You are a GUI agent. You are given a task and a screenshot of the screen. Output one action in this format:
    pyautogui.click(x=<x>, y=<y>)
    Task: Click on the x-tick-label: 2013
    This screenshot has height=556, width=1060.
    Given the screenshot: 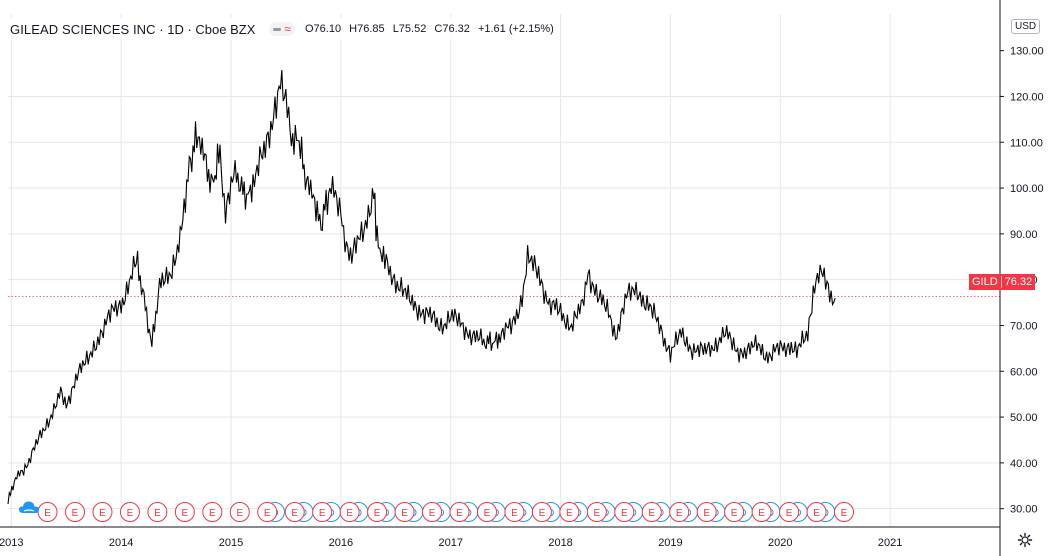 What is the action you would take?
    pyautogui.click(x=12, y=543)
    